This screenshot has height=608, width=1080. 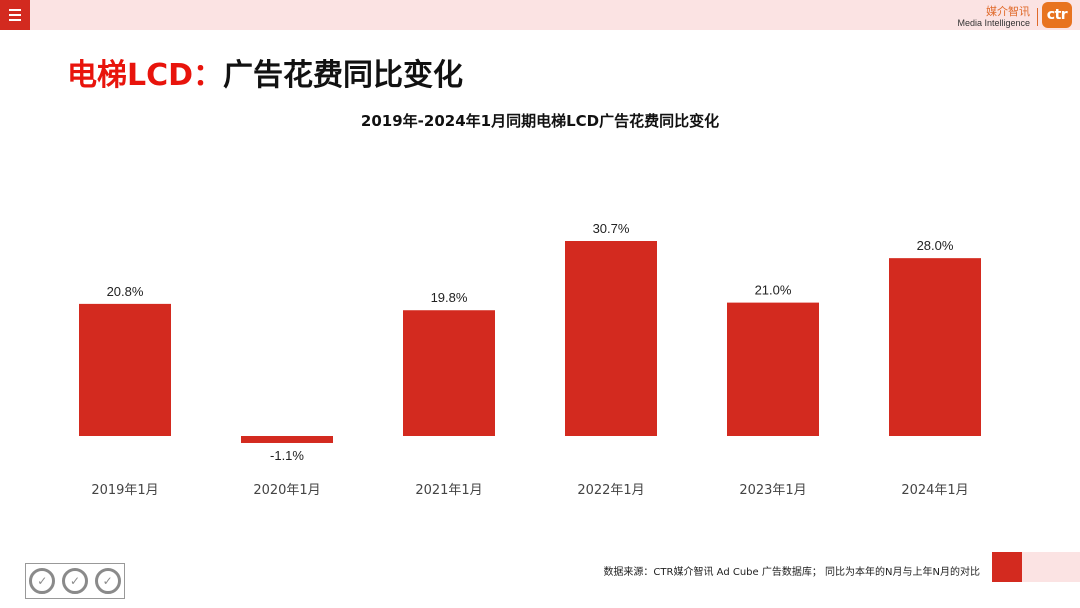 I want to click on x-tick-label-2: 2021年1月, so click(x=448, y=490).